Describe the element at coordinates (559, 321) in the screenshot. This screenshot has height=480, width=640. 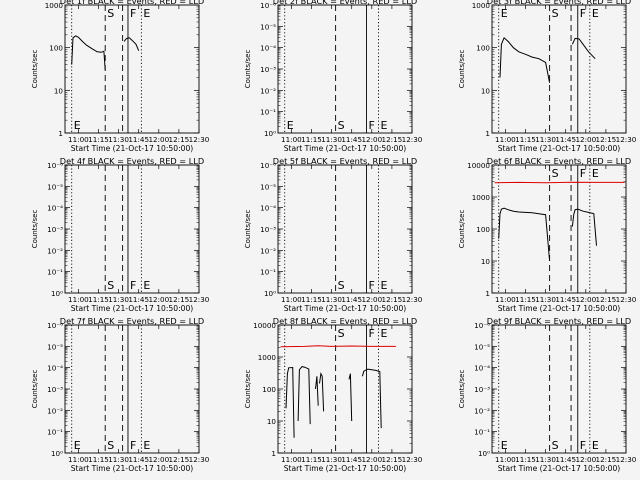
I see `chart-title: Det 9f BLACK = Events, RED = LLD` at that location.